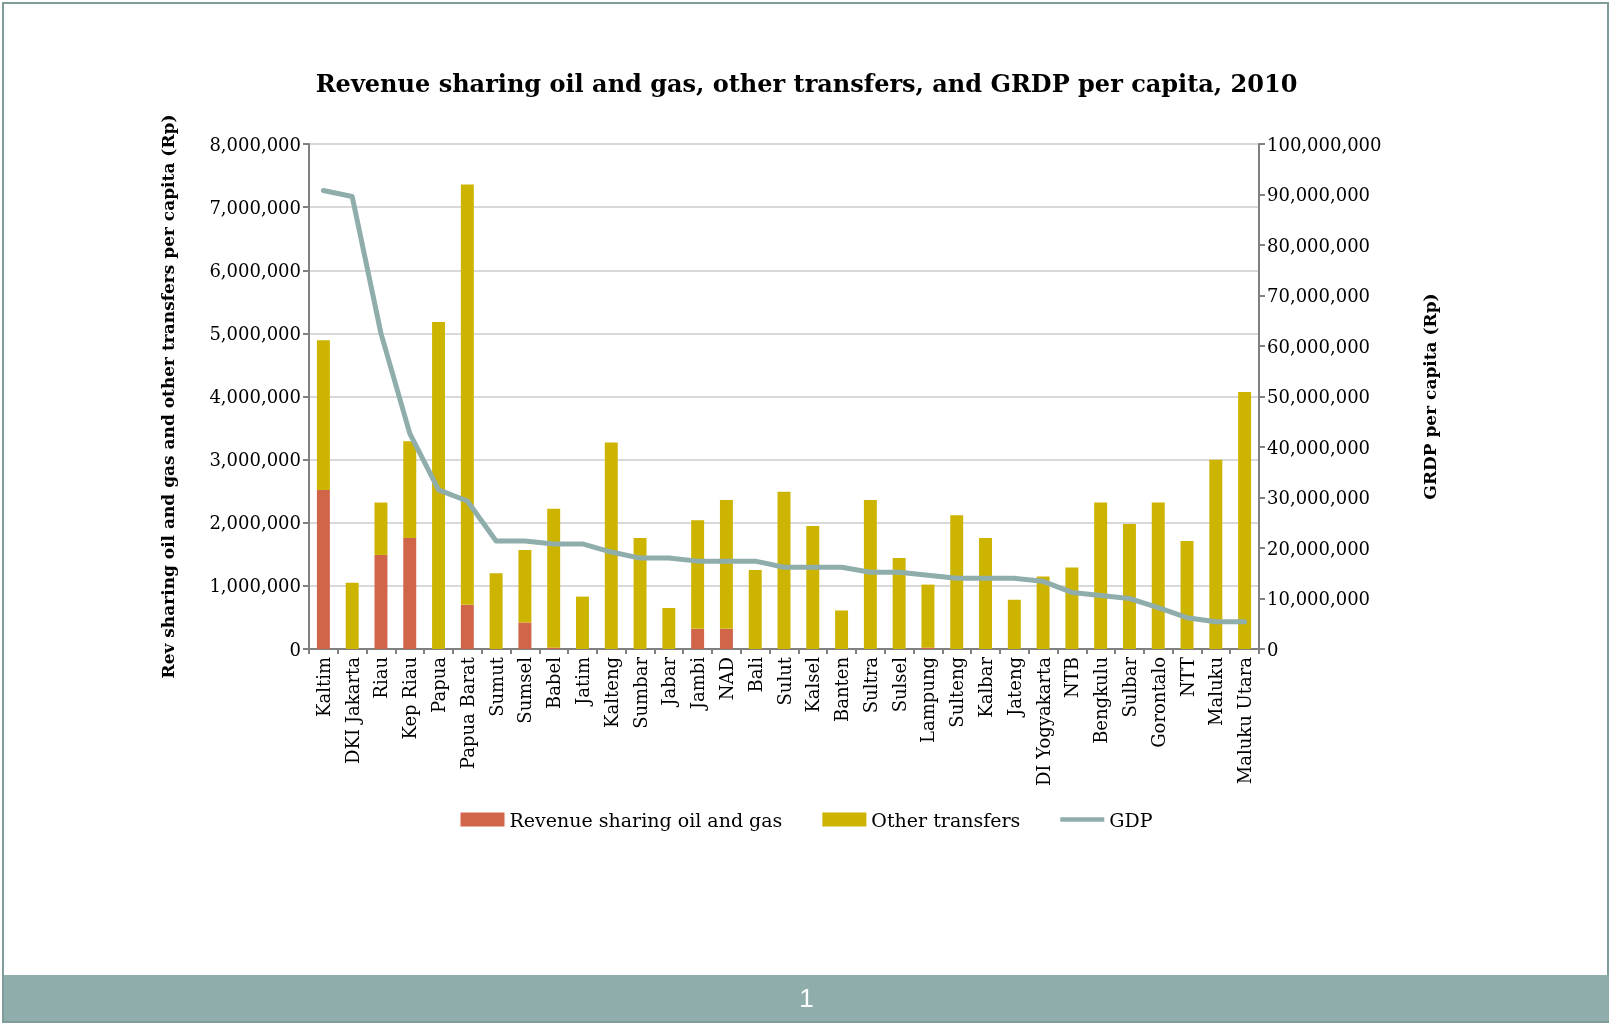 This screenshot has width=1615, height=1029. I want to click on x-tick-label: Sulteng, so click(957, 692).